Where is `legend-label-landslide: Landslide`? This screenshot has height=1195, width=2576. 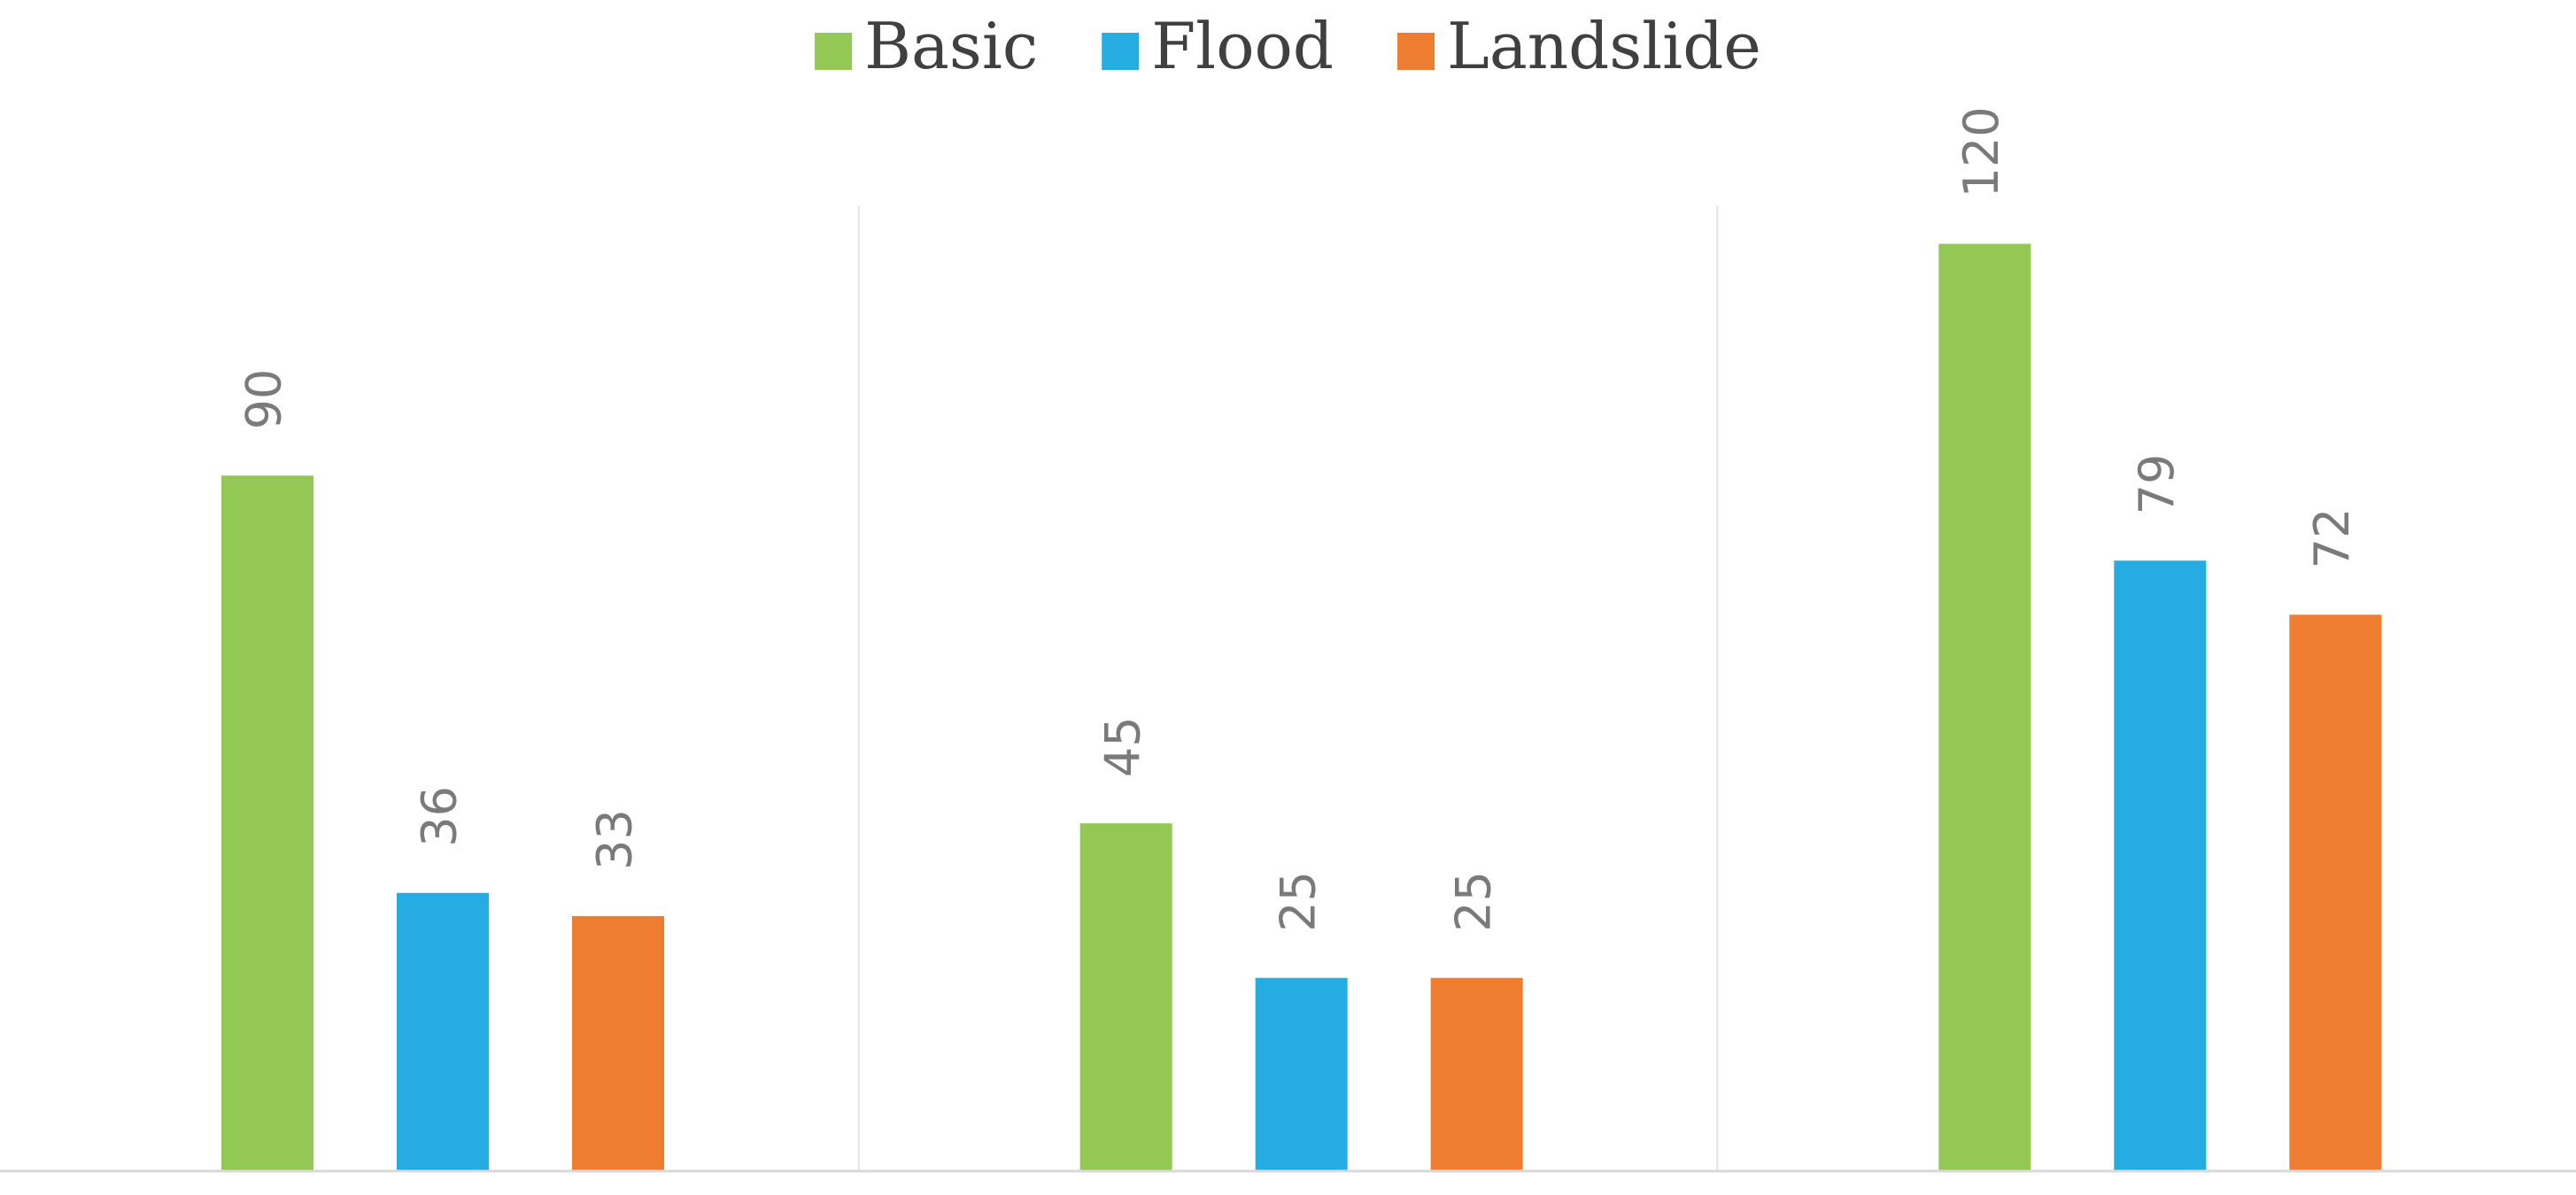
legend-label-landslide: Landslide is located at coordinates (1604, 46).